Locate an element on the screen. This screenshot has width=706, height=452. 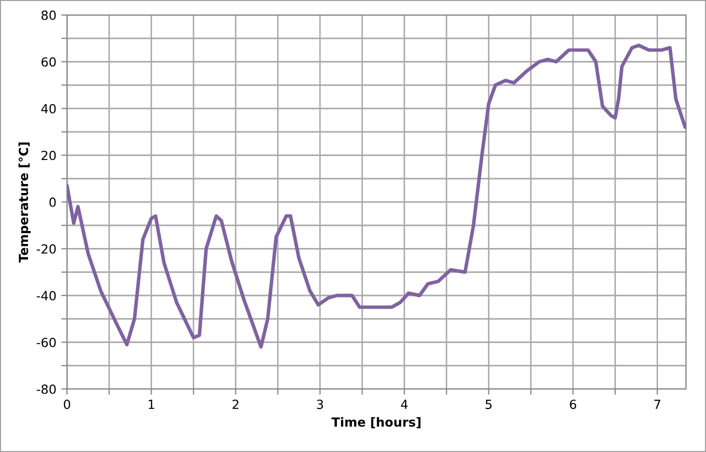
x-tick-label: 7 is located at coordinates (657, 404).